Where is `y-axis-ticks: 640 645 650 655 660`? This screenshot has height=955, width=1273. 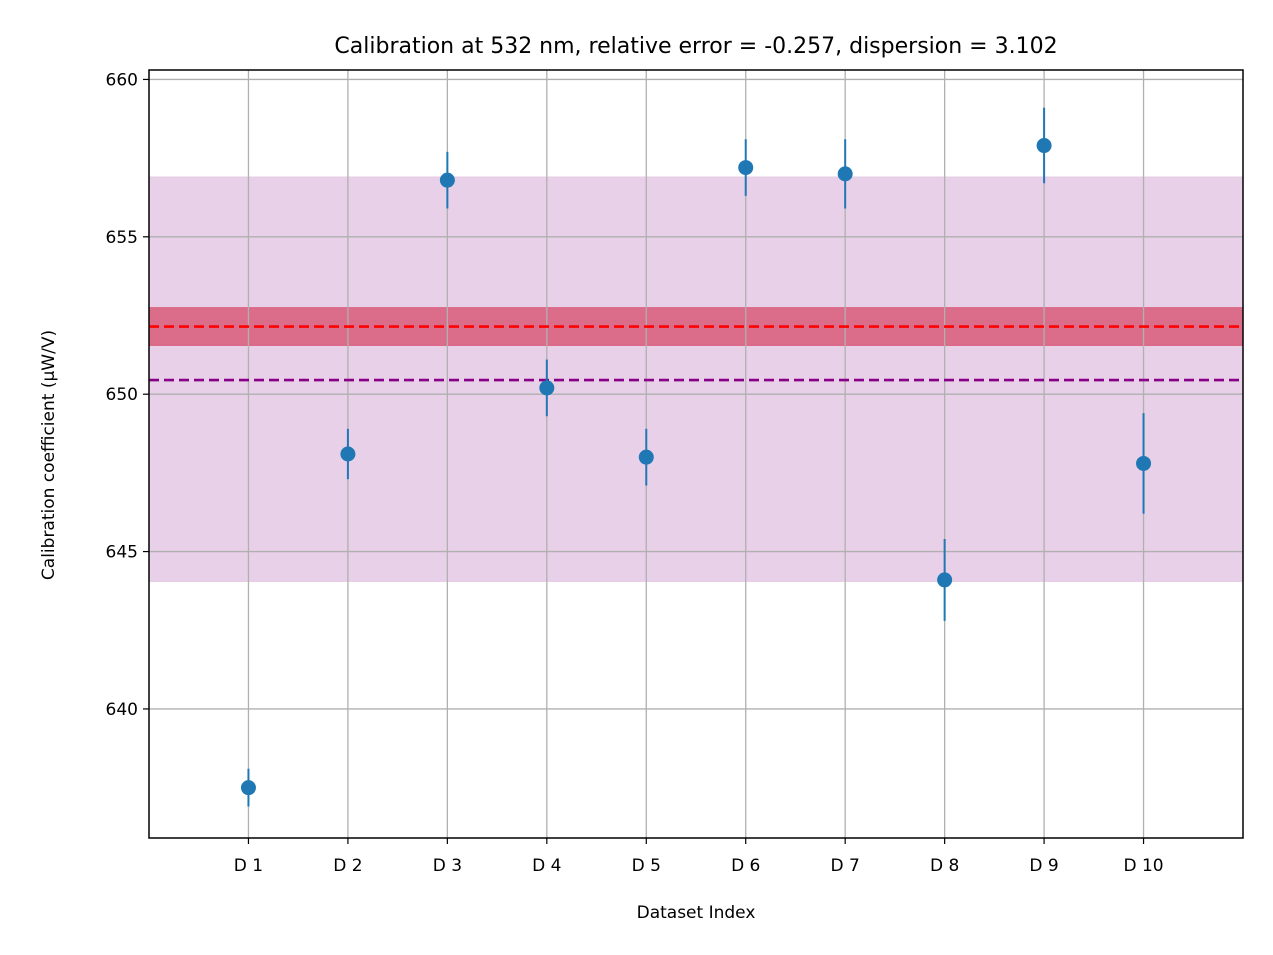
y-axis-ticks: 640 645 650 655 660 is located at coordinates (127, 395).